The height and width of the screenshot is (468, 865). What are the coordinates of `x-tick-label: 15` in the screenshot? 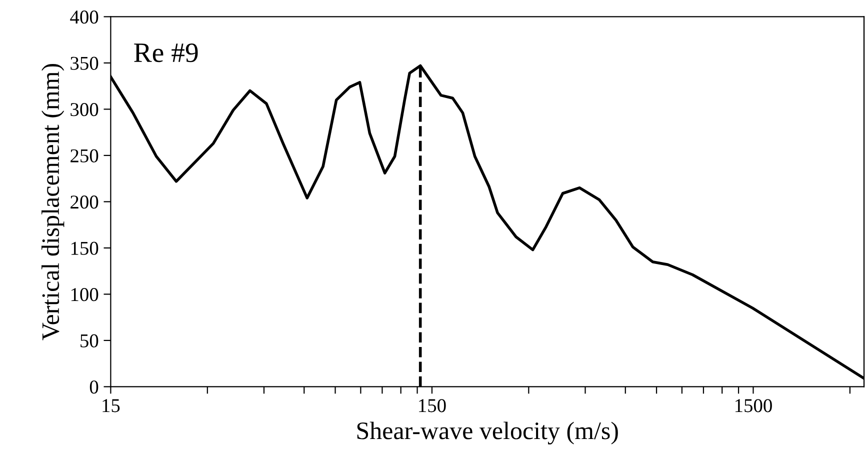 It's located at (111, 405).